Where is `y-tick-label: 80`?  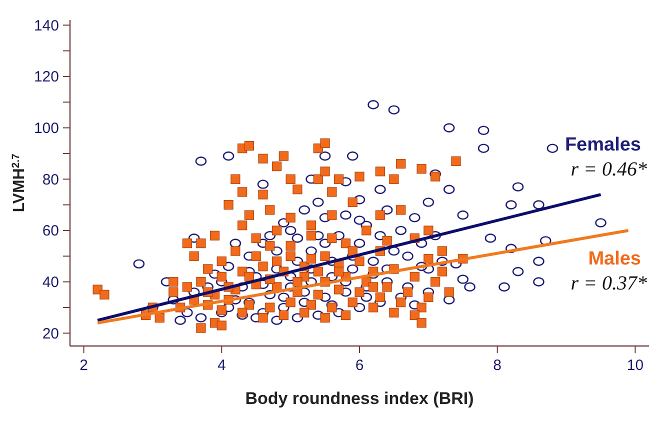 y-tick-label: 80 is located at coordinates (50, 179).